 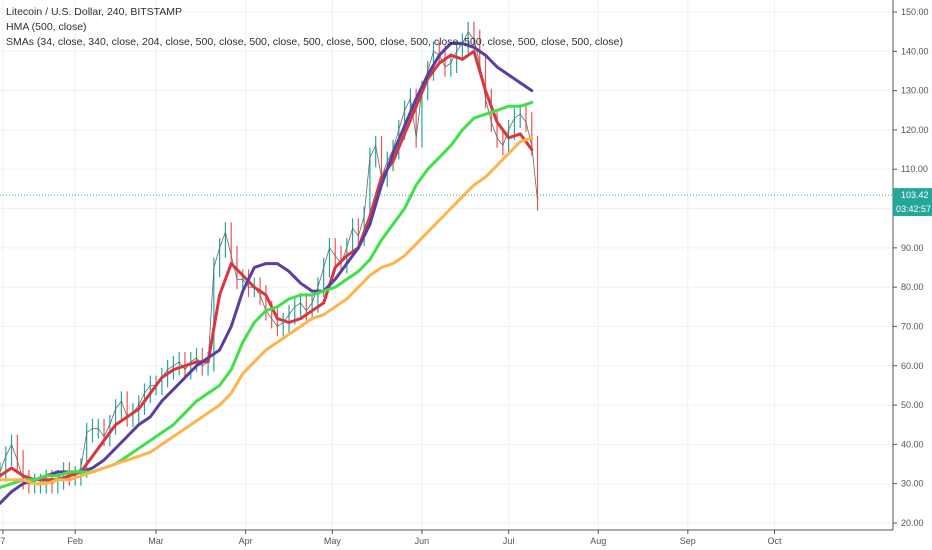 I want to click on price-tick-label: 130.00, so click(x=915, y=91).